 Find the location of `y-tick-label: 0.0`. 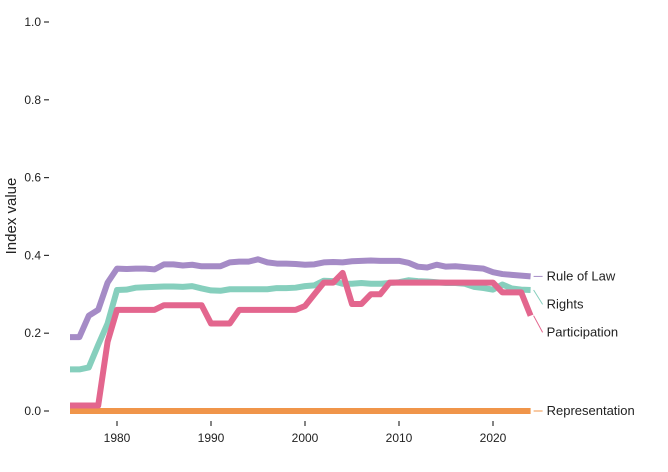

y-tick-label: 0.0 is located at coordinates (32, 411).